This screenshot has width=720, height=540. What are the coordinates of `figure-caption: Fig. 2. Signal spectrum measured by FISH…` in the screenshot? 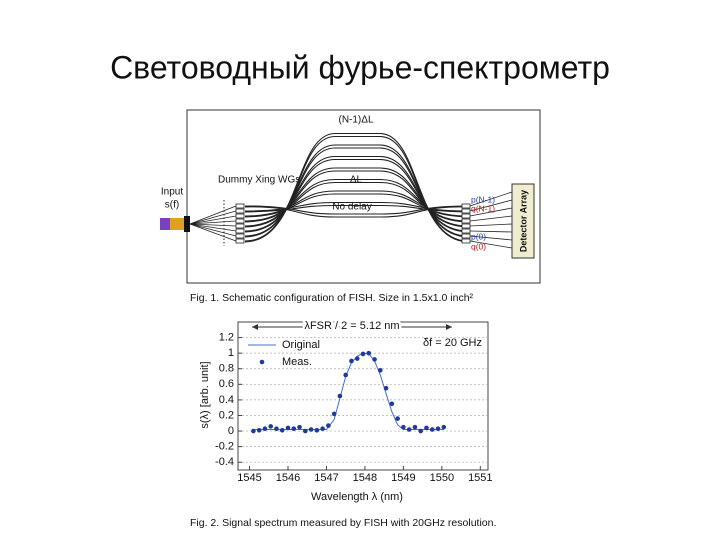 It's located at (343, 523).